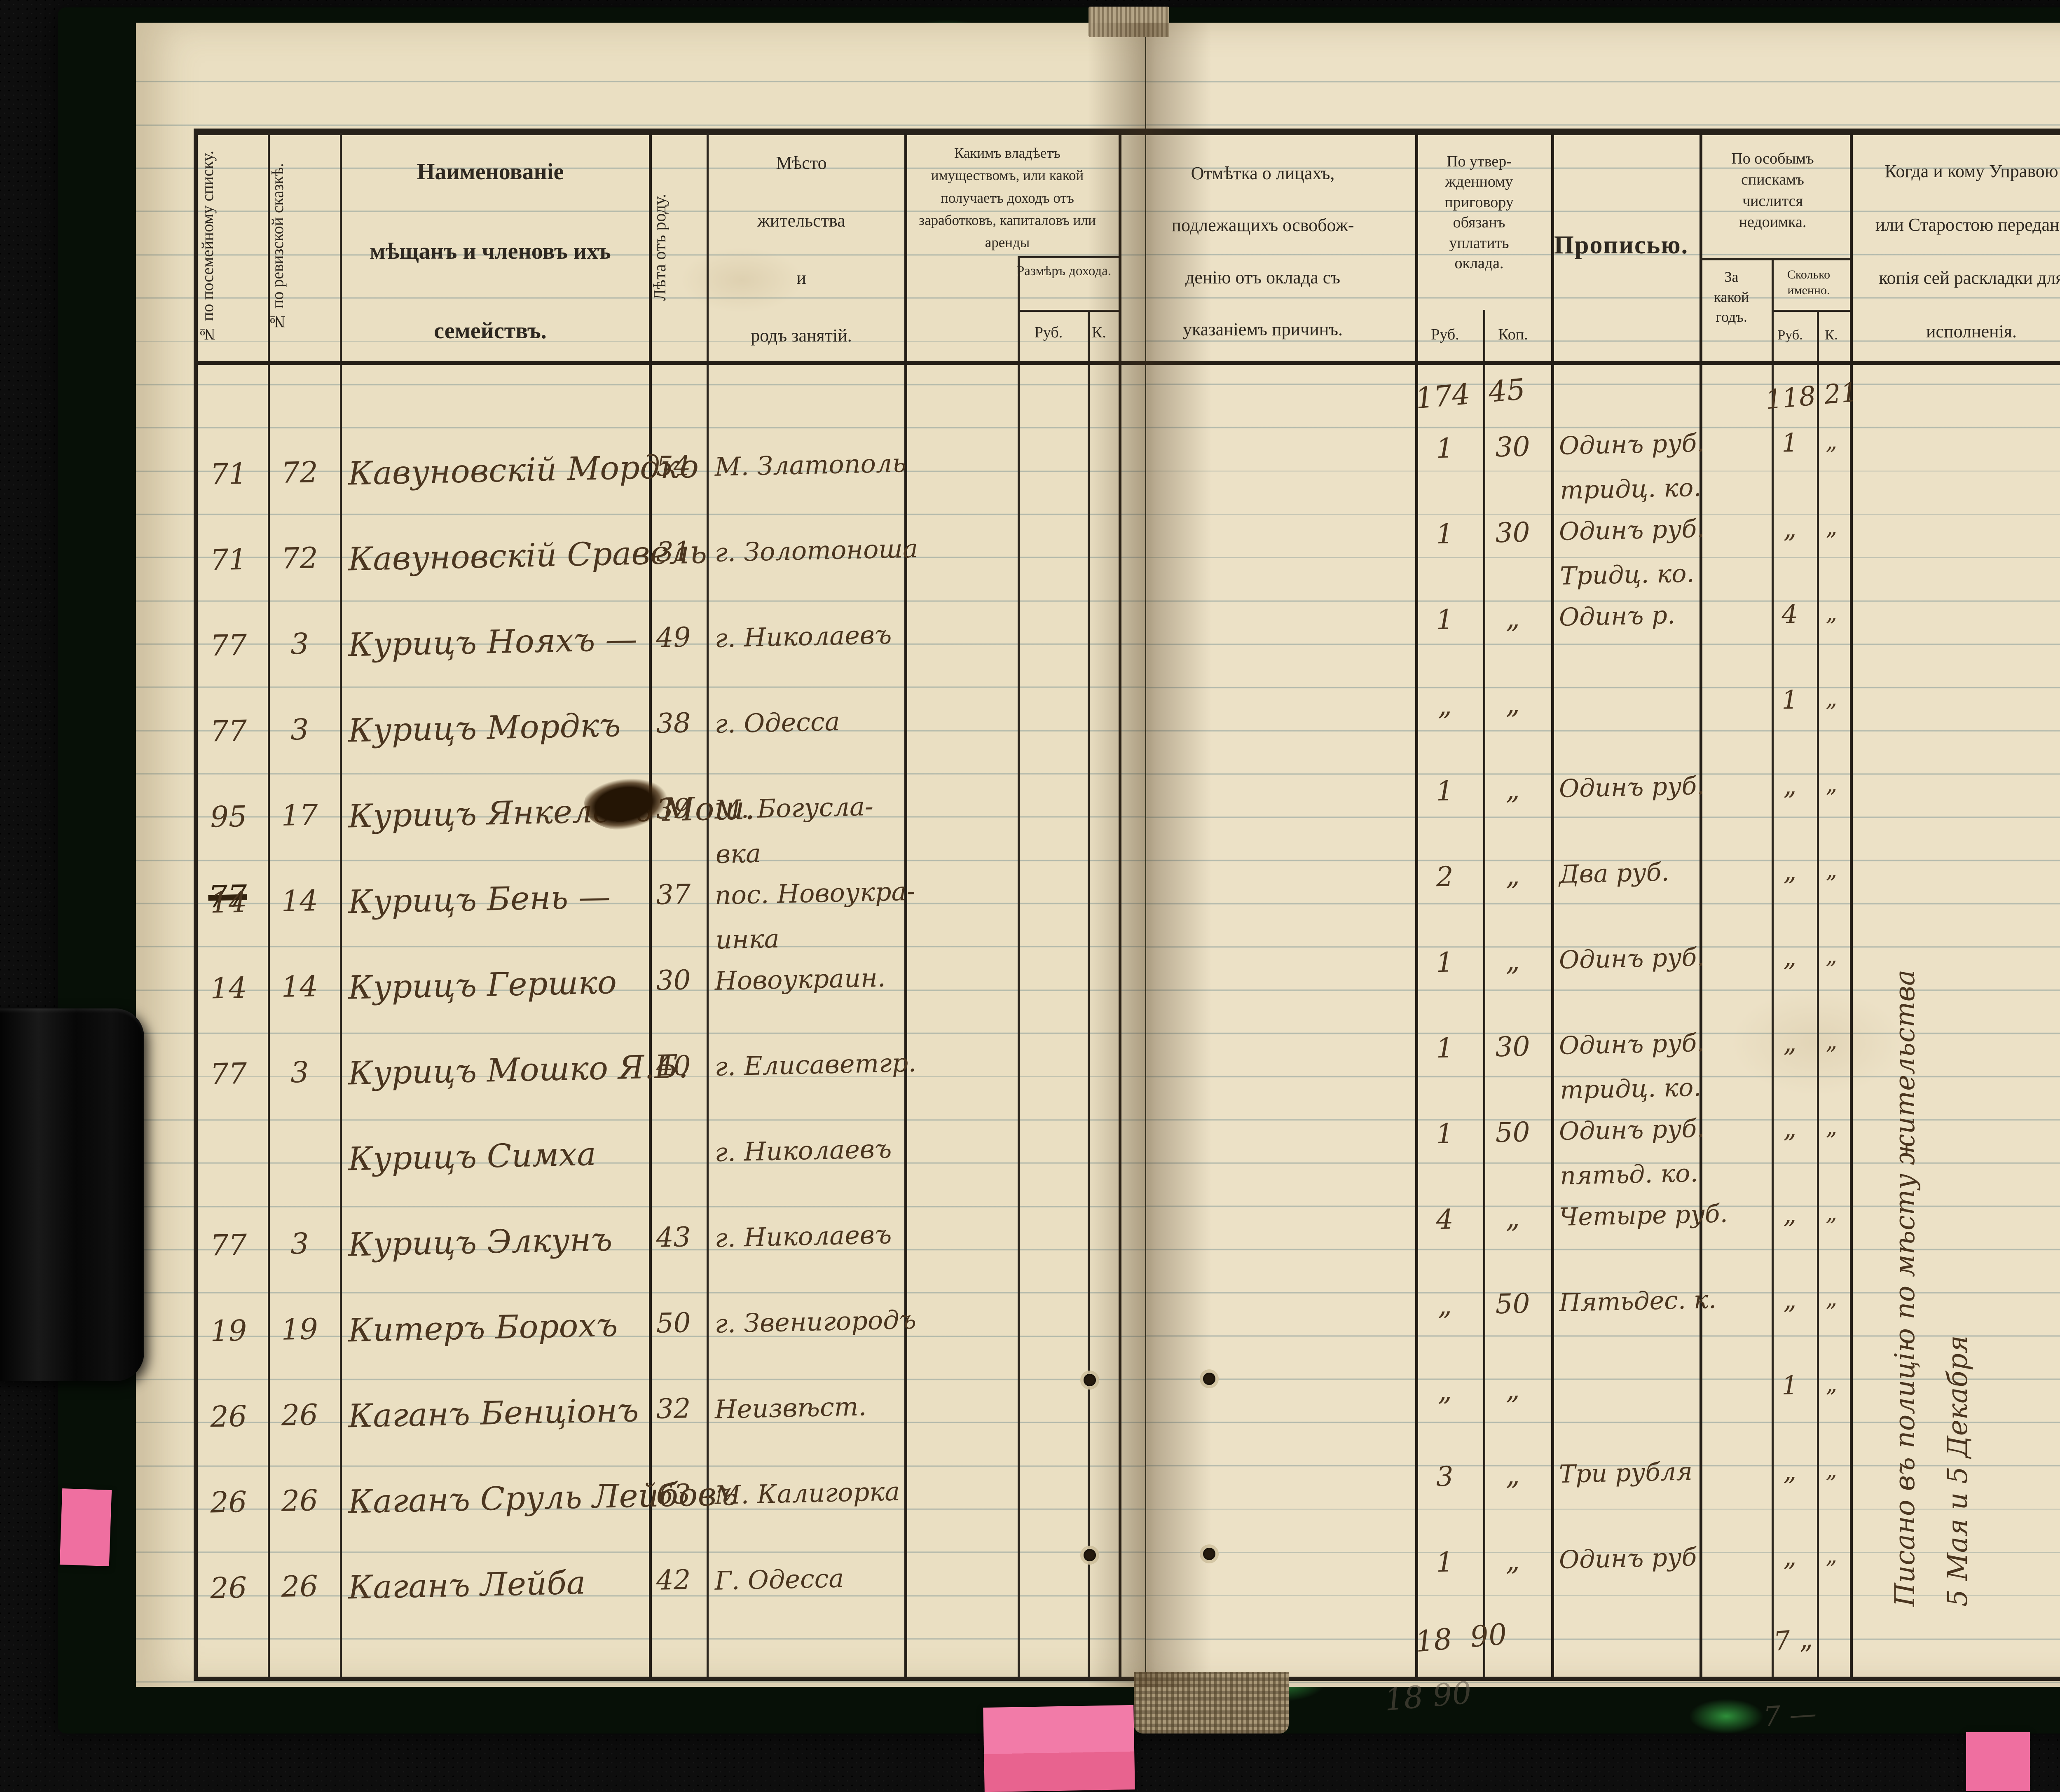 The height and width of the screenshot is (1792, 2060). What do you see at coordinates (673, 1237) in the screenshot?
I see `row-age: 43` at bounding box center [673, 1237].